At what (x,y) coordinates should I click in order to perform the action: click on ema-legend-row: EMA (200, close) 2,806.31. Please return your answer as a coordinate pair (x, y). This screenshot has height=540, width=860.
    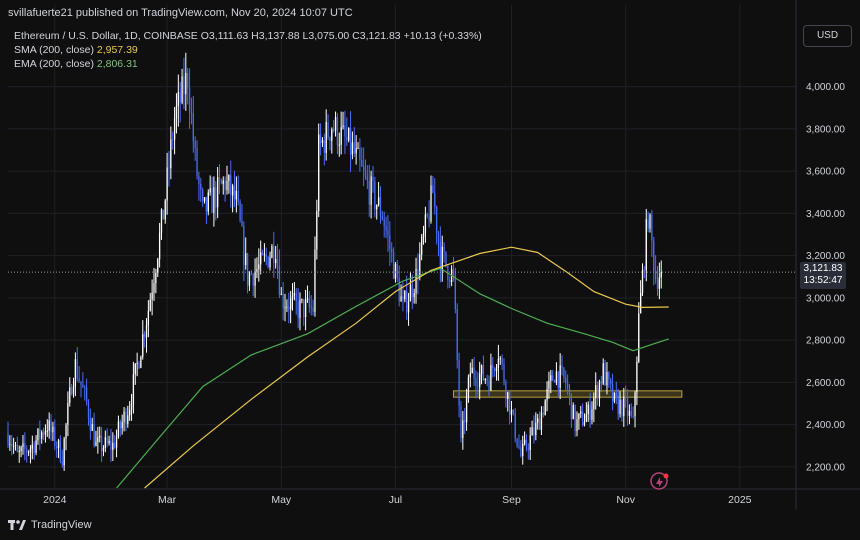
    Looking at the image, I should click on (248, 64).